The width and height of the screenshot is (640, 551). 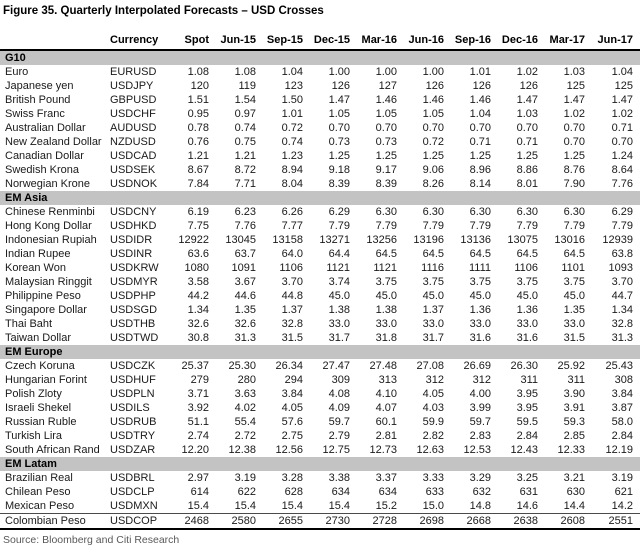 I want to click on value-cell: 2.97, so click(x=198, y=478).